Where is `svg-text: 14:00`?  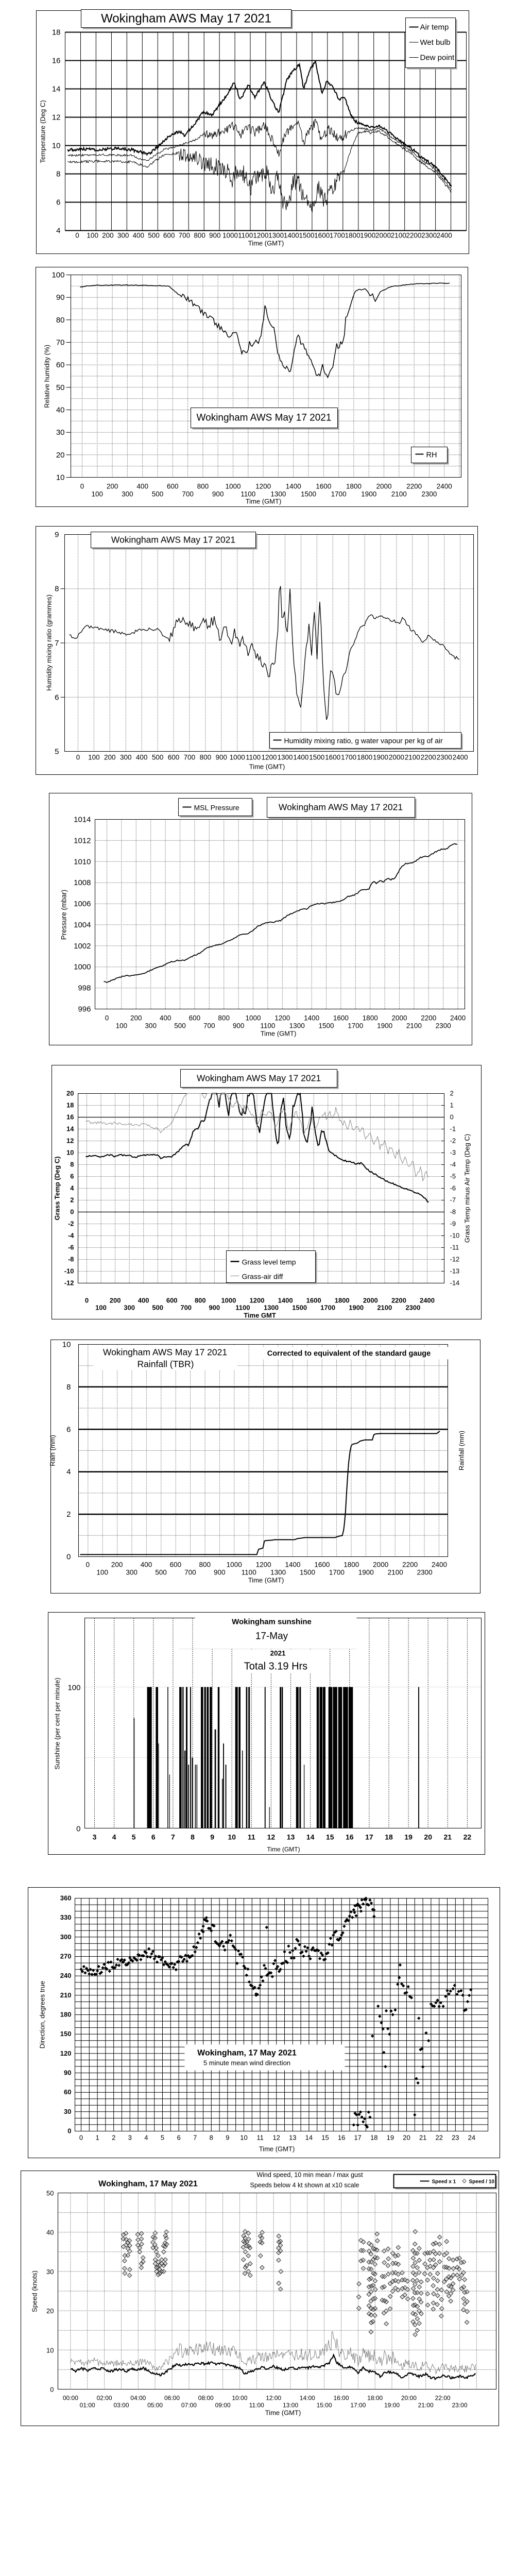
svg-text: 14:00 is located at coordinates (307, 2398).